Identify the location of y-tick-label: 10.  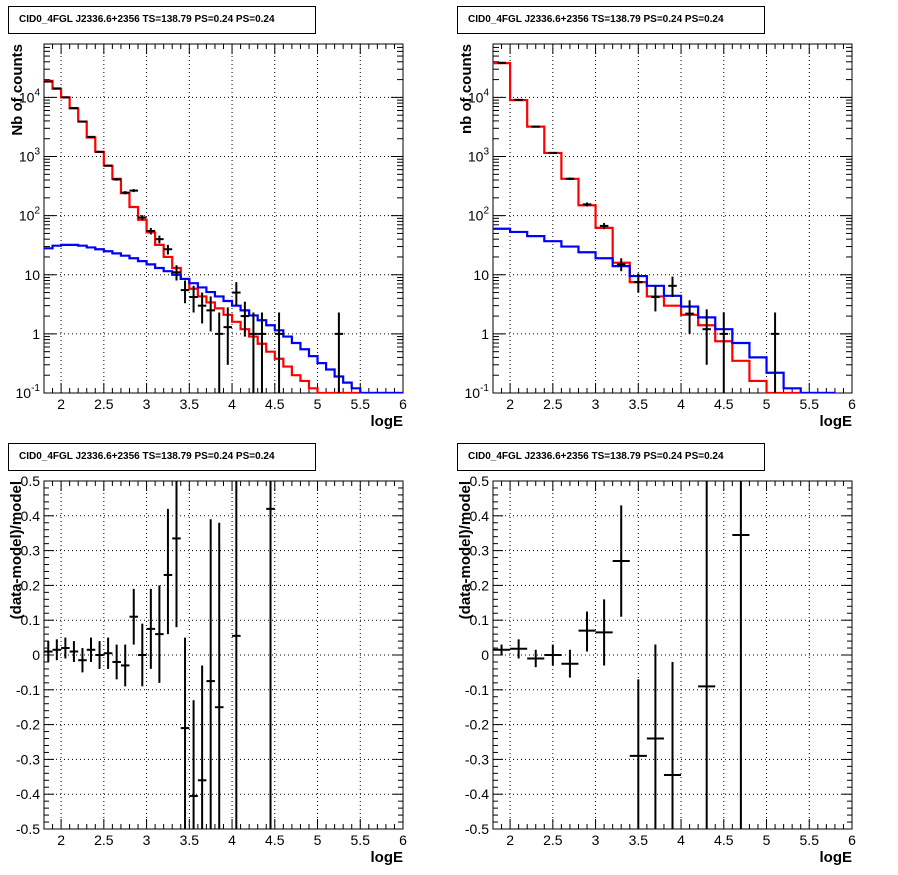
(481, 275).